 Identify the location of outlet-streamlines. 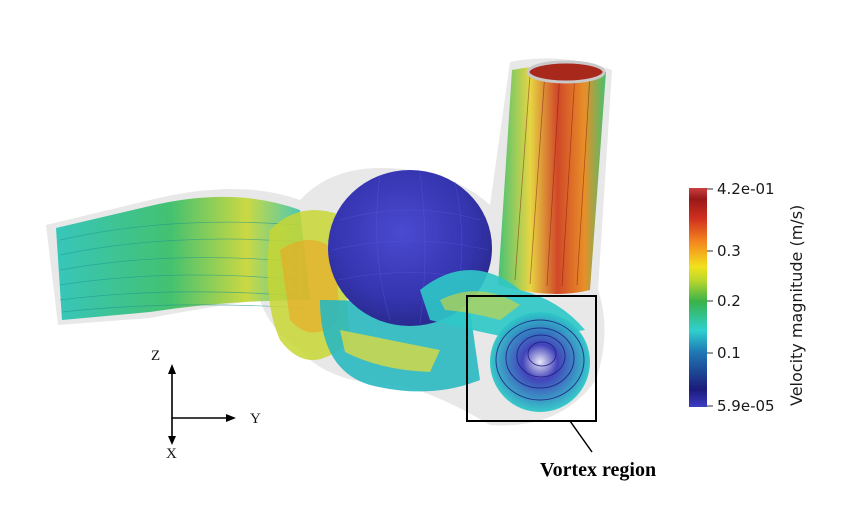
(552, 179).